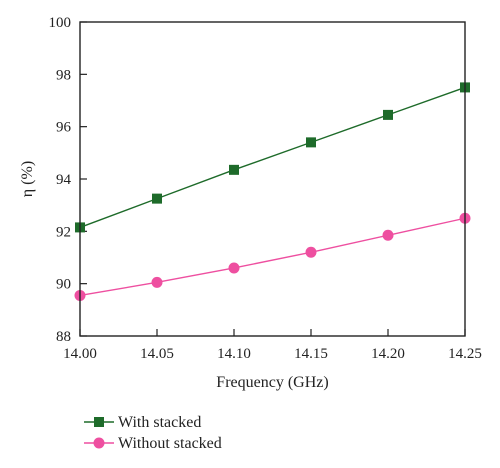  I want to click on y-tick-label: 94, so click(64, 180).